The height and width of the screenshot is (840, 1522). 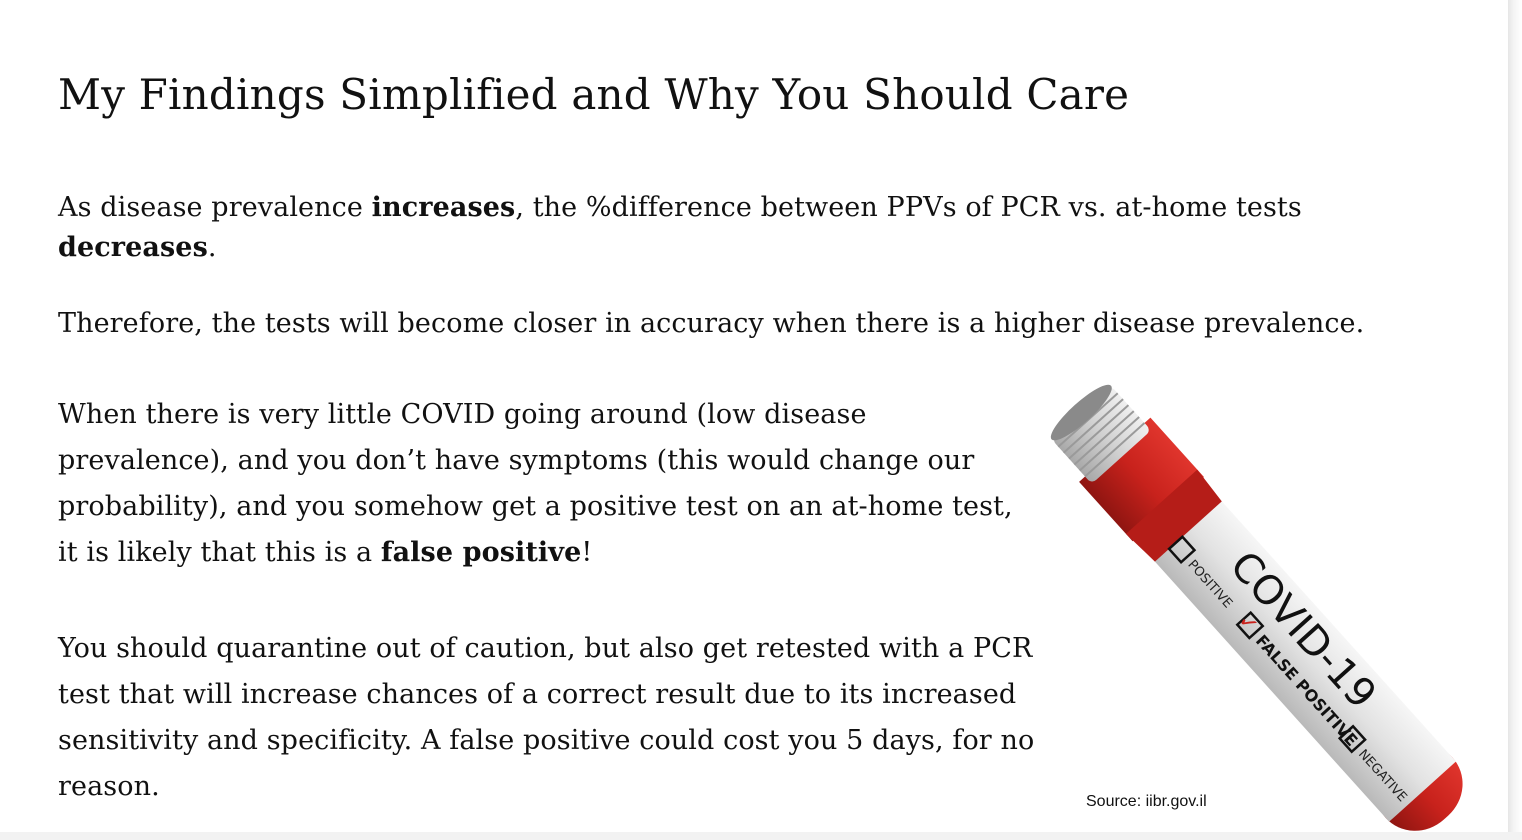 I want to click on emphasis-decreases: decreases, so click(x=133, y=247).